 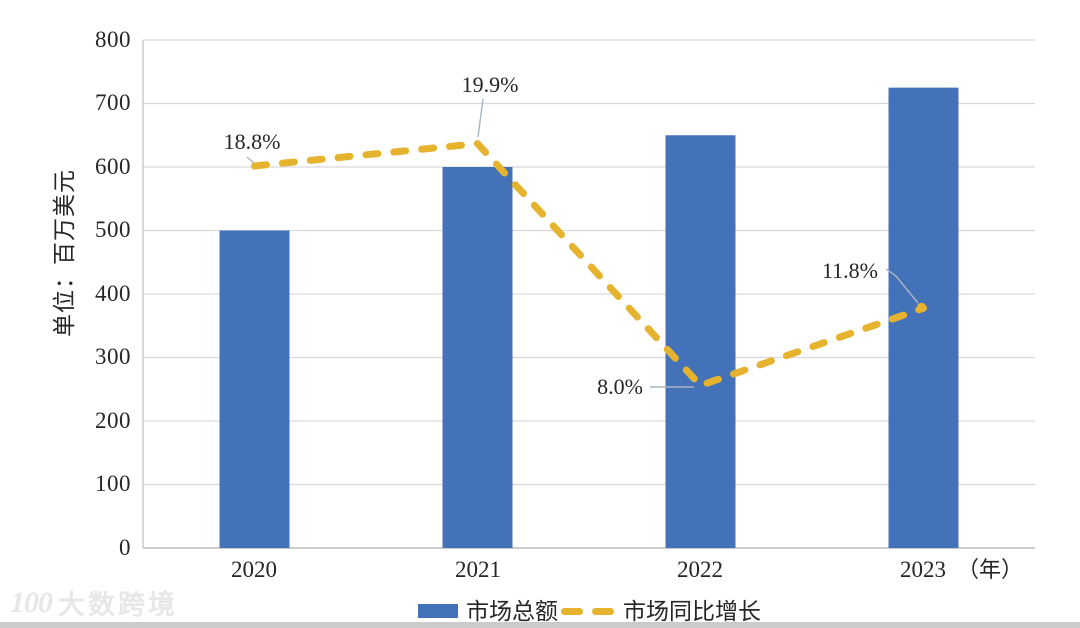 What do you see at coordinates (478, 569) in the screenshot?
I see `x-label-2021: 2021` at bounding box center [478, 569].